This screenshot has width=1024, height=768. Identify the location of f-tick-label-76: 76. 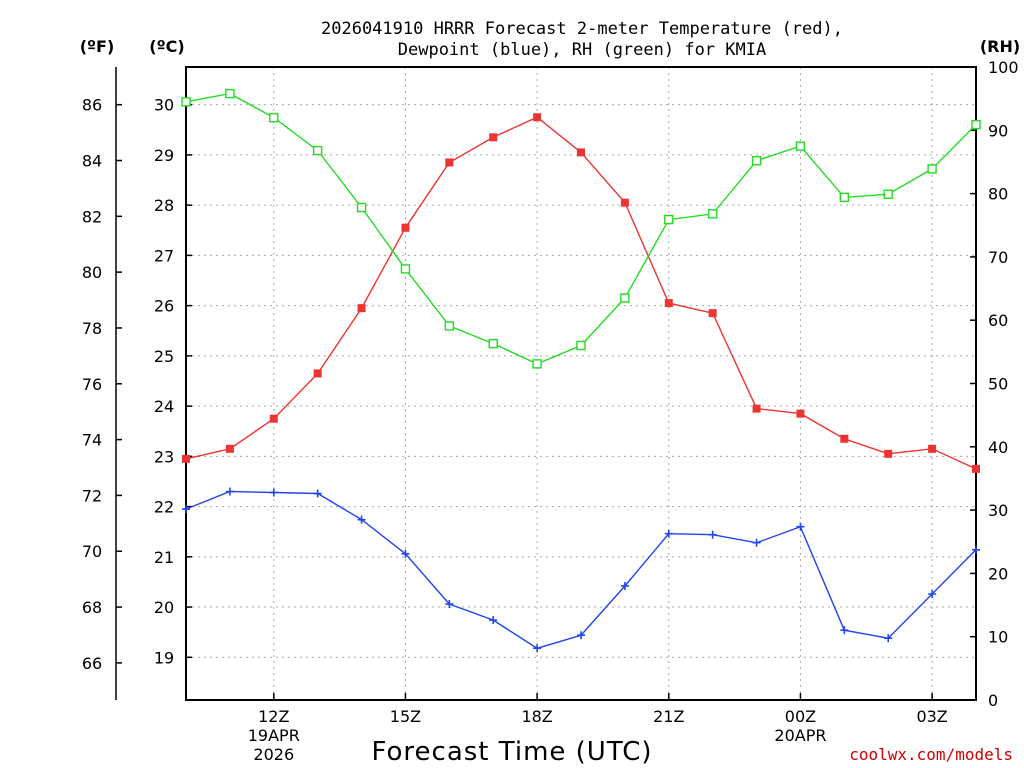
(92, 384).